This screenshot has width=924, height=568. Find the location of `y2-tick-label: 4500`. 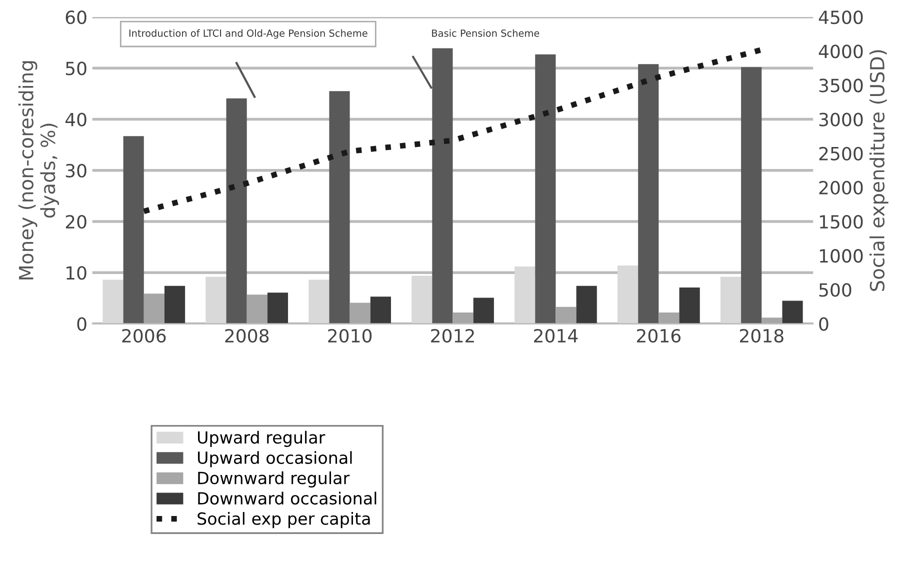

y2-tick-label: 4500 is located at coordinates (840, 17).